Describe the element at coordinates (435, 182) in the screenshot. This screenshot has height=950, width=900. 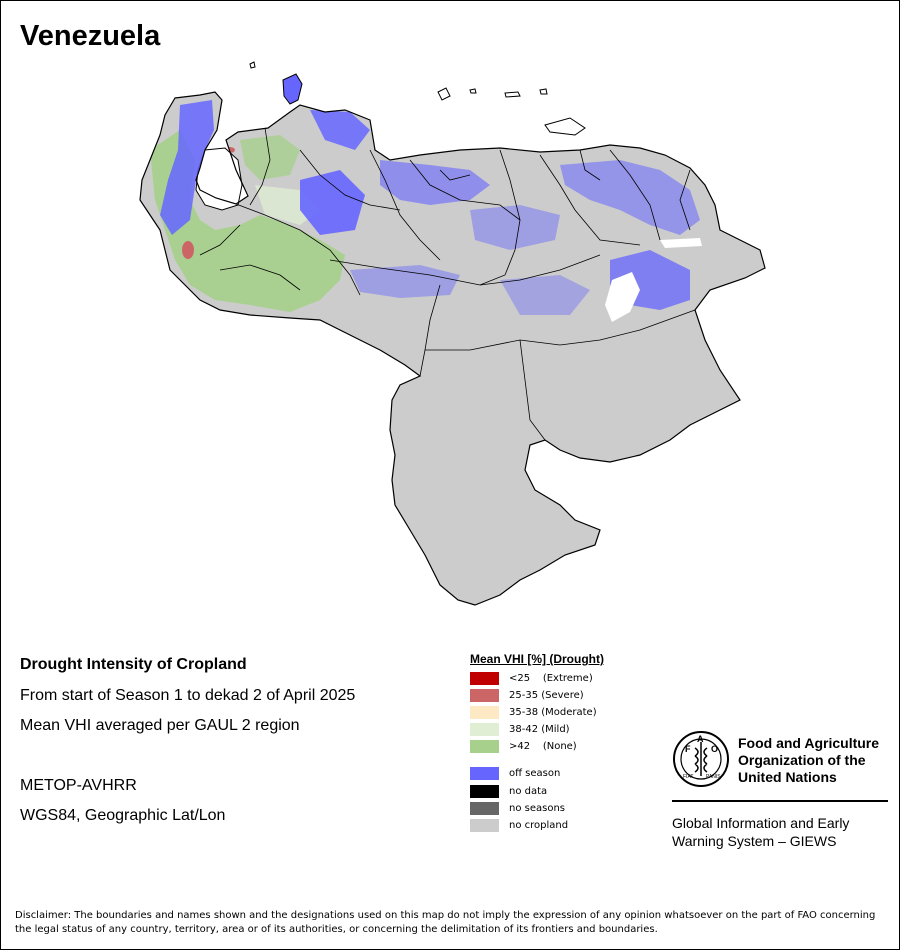
I see `patch-off-season-central` at that location.